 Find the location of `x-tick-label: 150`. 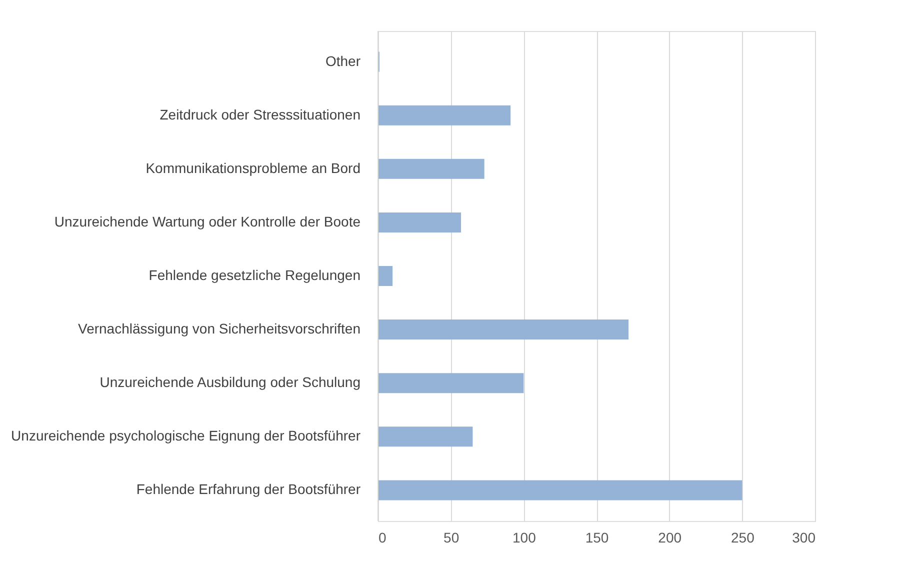

x-tick-label: 150 is located at coordinates (597, 538).